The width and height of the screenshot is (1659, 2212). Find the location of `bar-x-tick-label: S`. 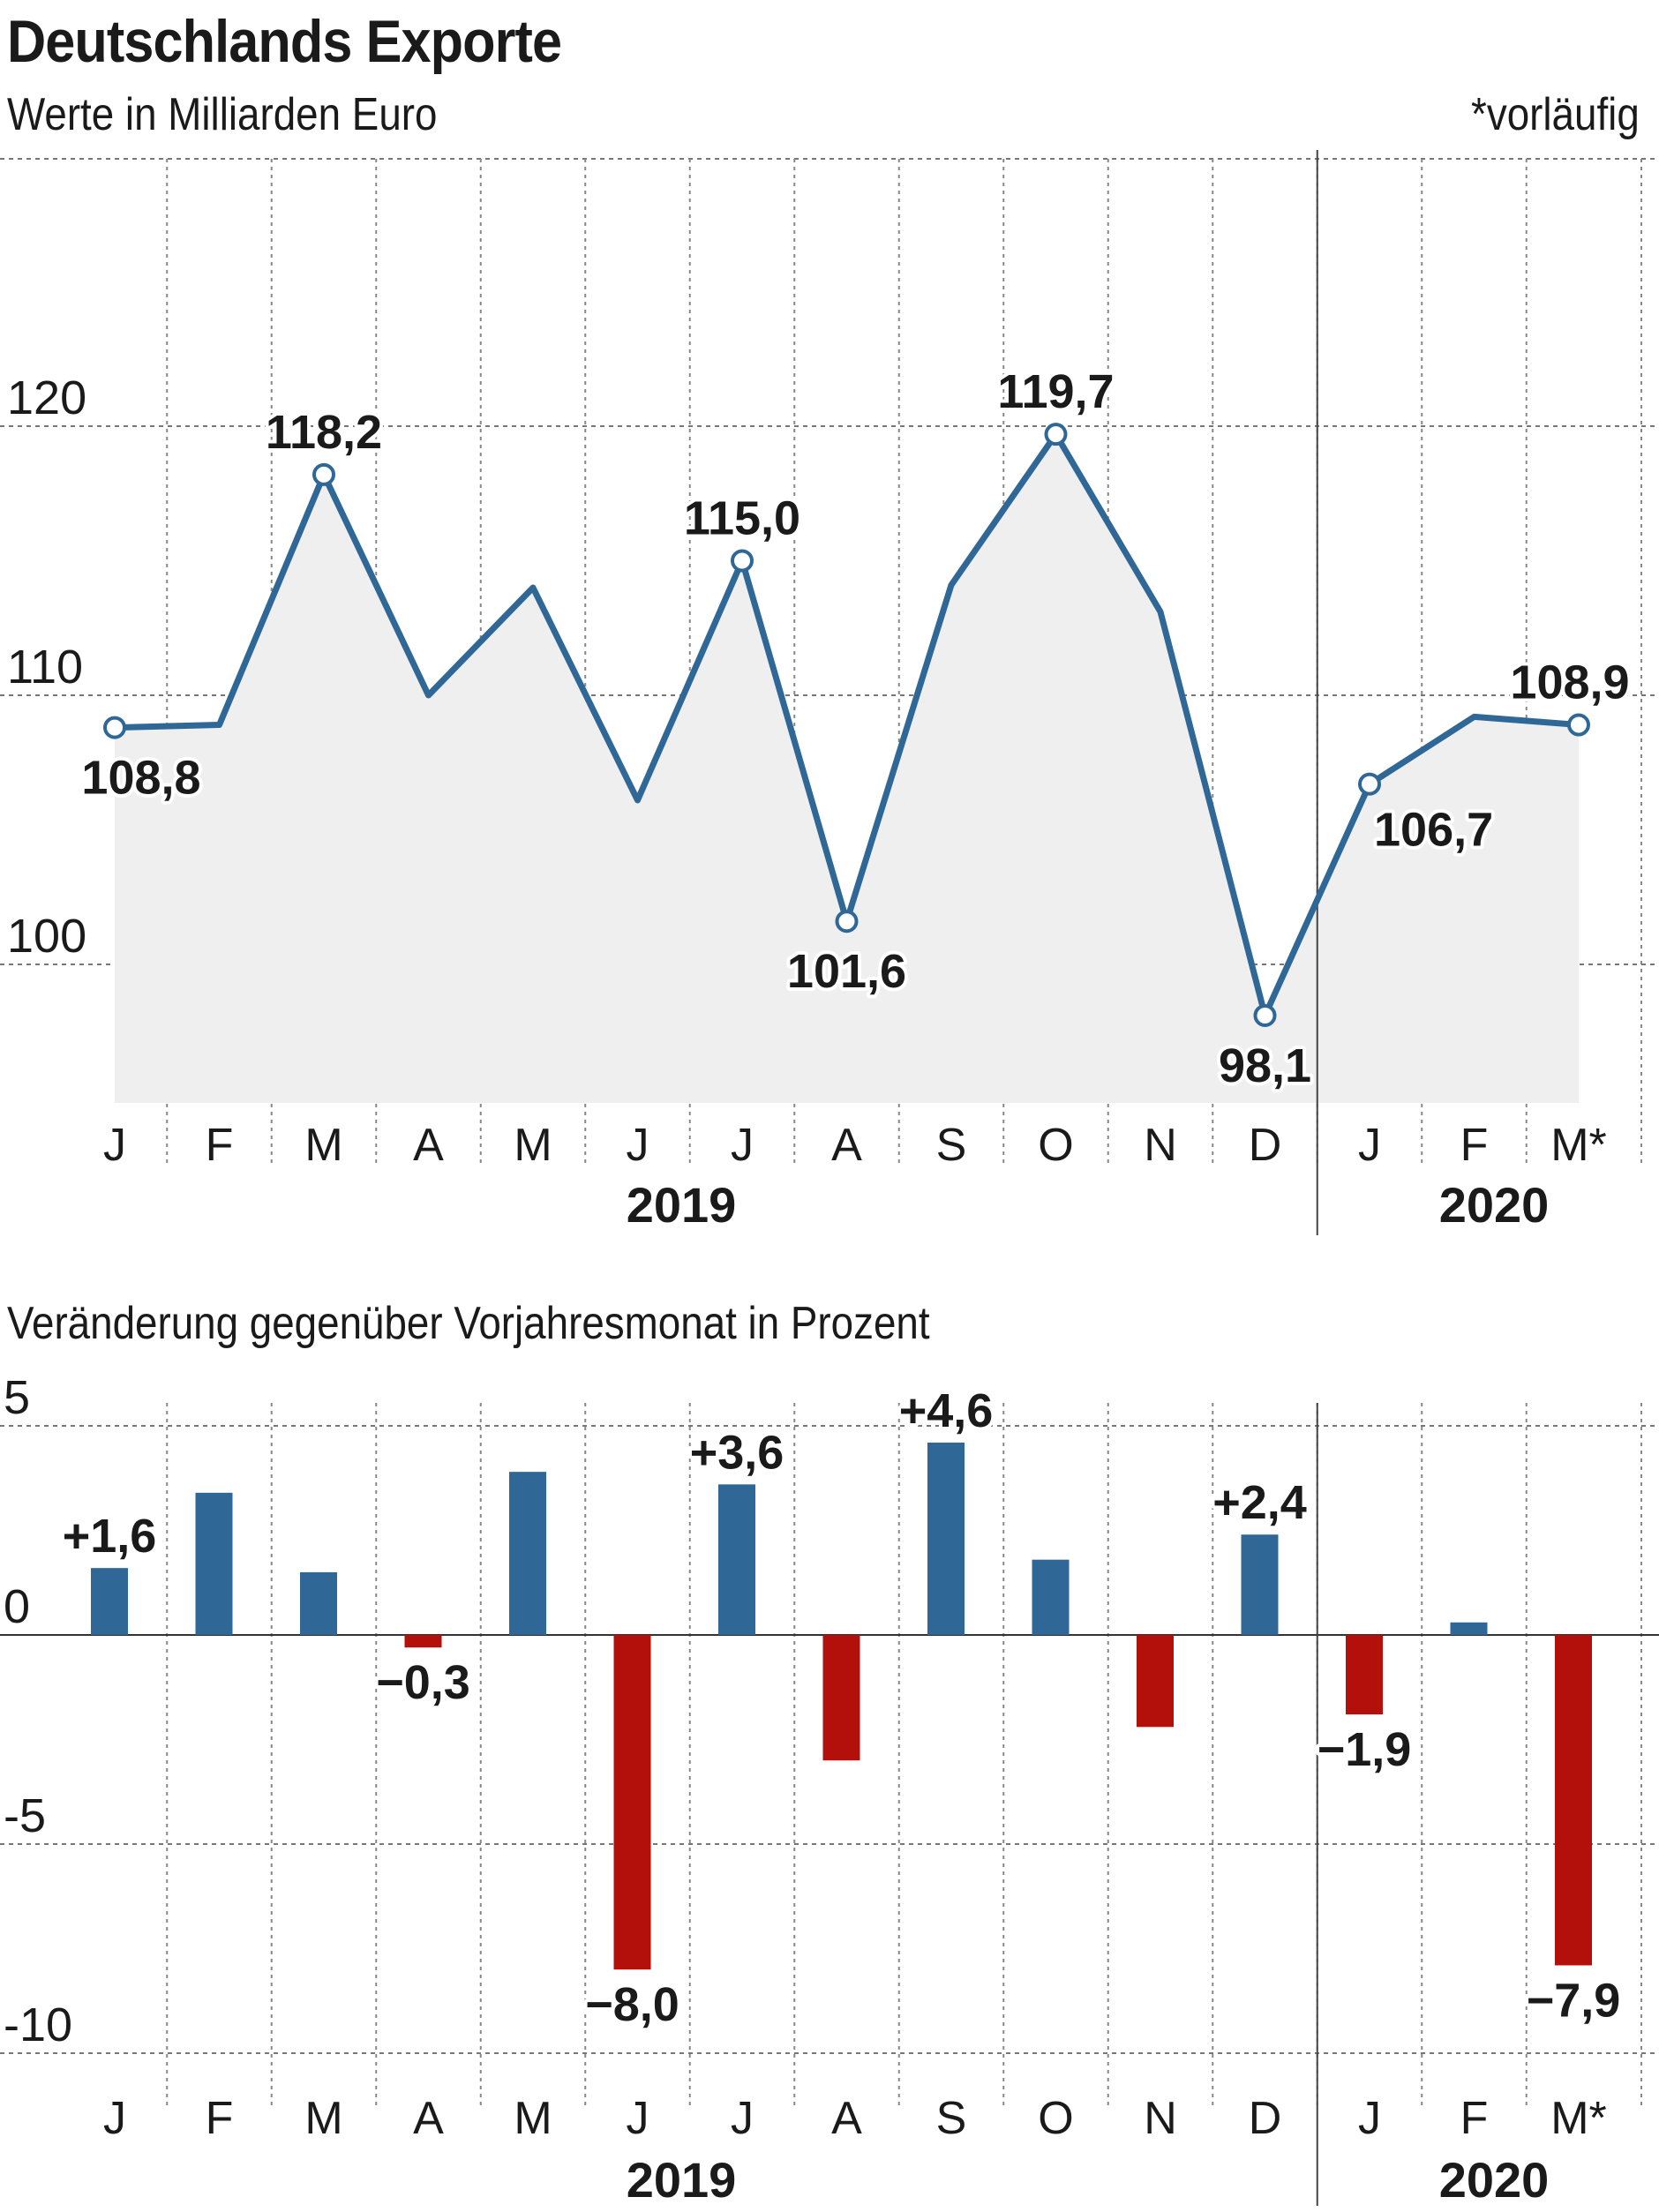

bar-x-tick-label: S is located at coordinates (951, 2118).